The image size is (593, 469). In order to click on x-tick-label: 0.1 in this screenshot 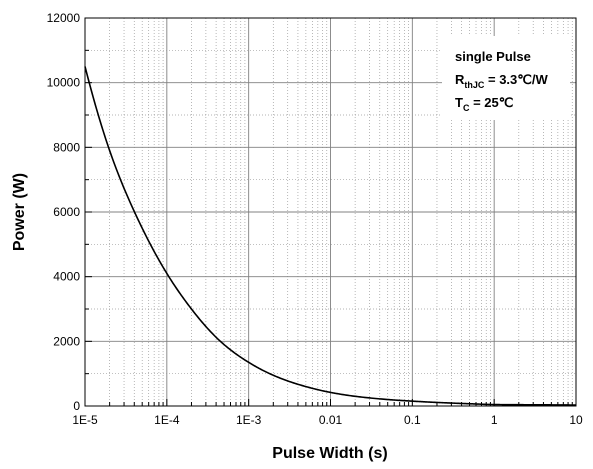, I will do `click(412, 420)`.